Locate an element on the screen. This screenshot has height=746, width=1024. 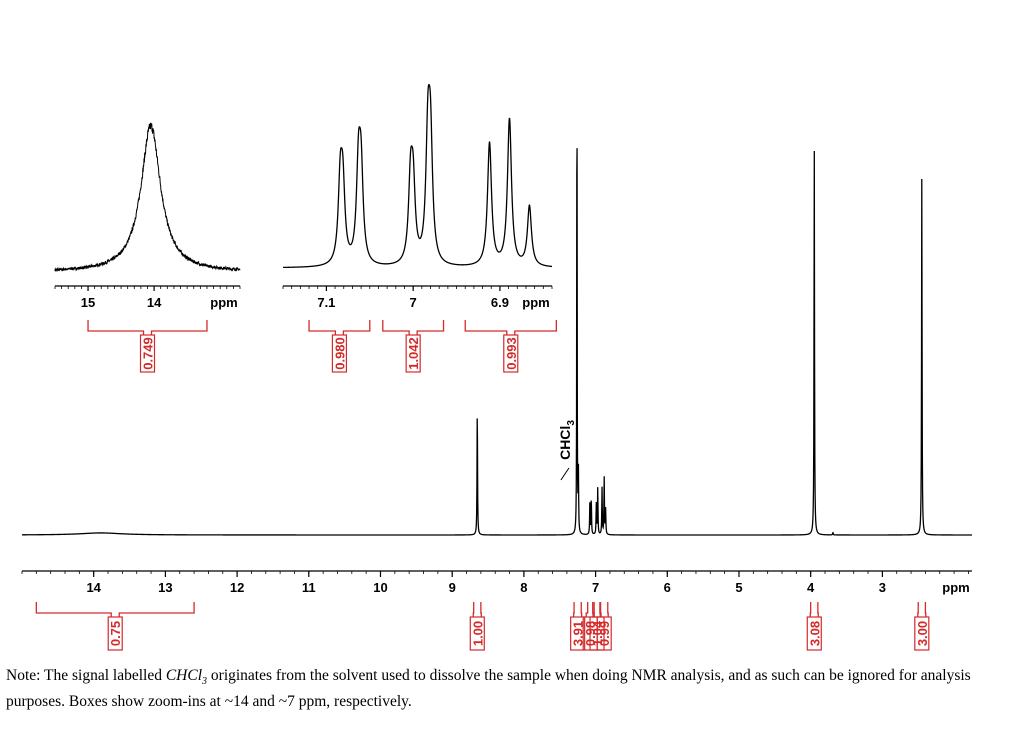
integral-value: 0.993 is located at coordinates (511, 353).